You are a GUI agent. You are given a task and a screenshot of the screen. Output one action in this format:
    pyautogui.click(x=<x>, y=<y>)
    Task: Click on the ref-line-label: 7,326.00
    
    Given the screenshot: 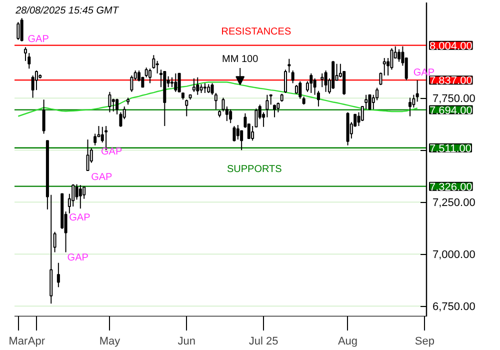 What is the action you would take?
    pyautogui.click(x=451, y=187)
    